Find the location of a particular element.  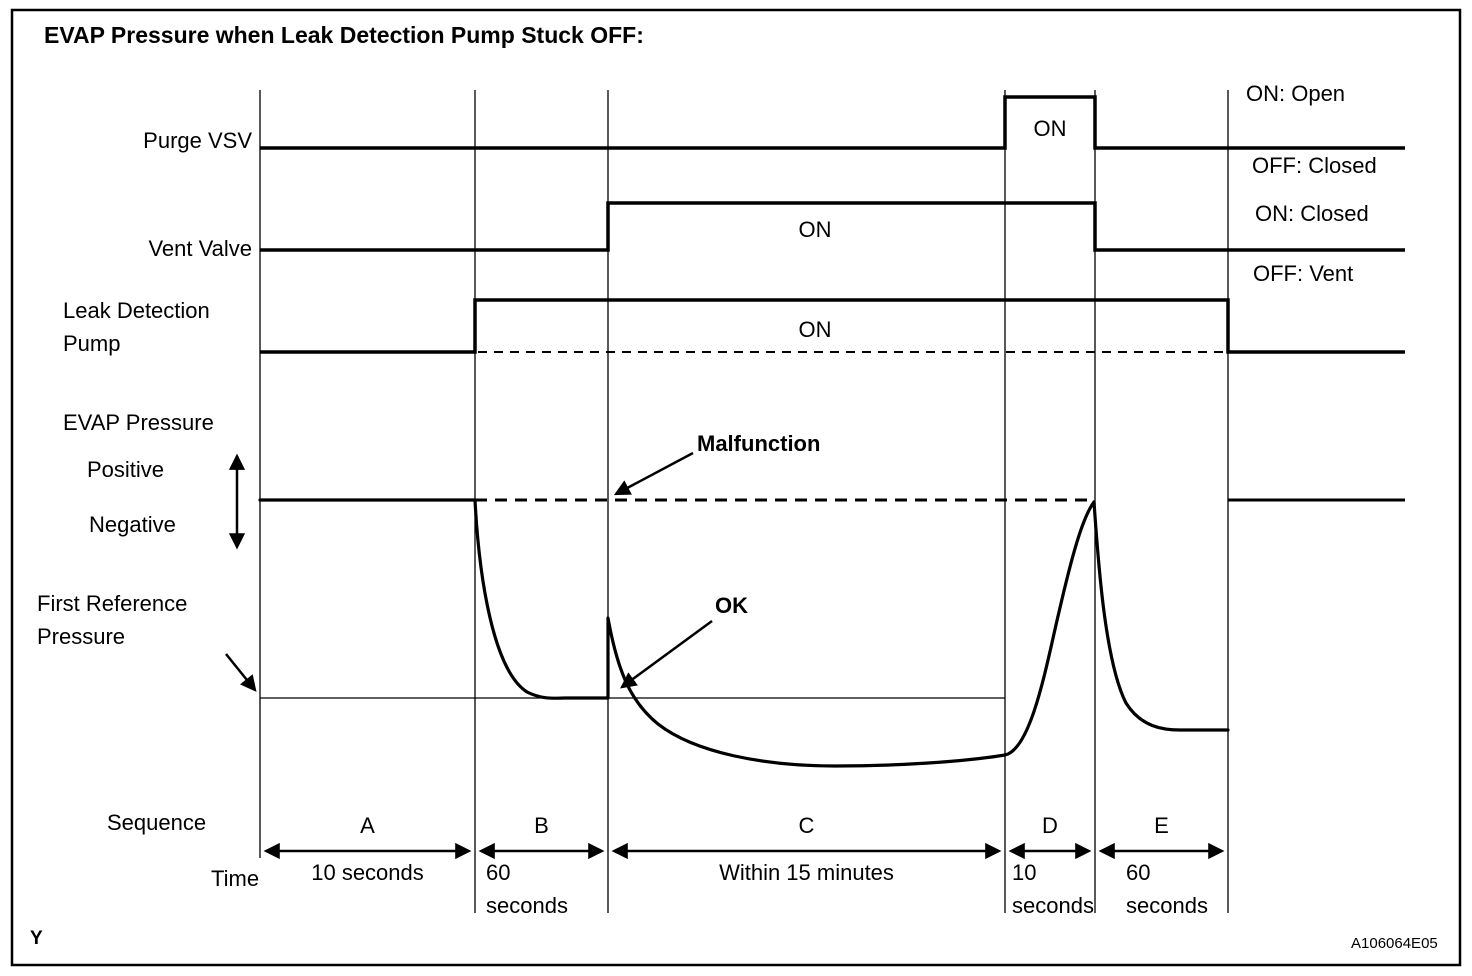

leak-pump-label: Leak Detection Pump is located at coordinates (136, 327).